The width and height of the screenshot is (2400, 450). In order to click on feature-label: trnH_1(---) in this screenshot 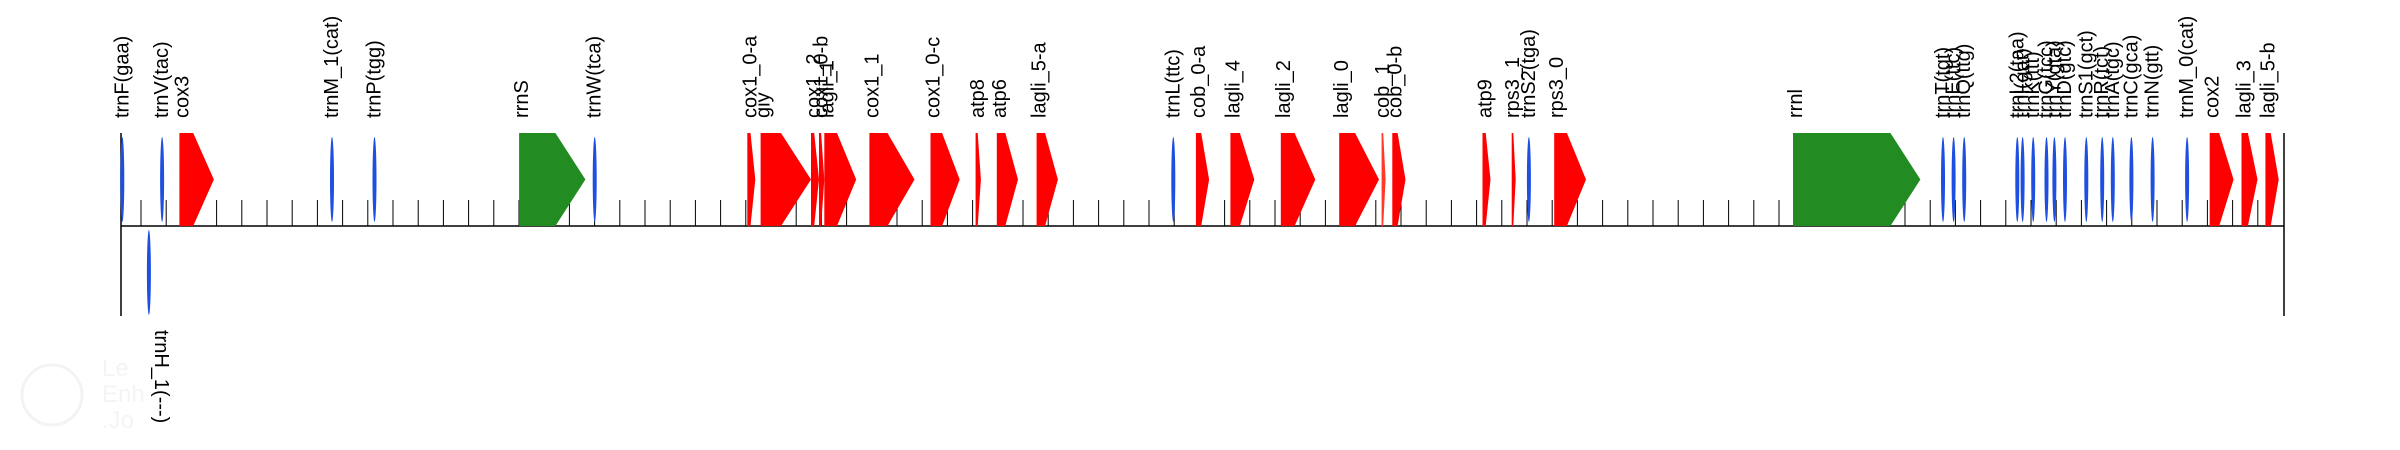, I will do `click(161, 376)`.